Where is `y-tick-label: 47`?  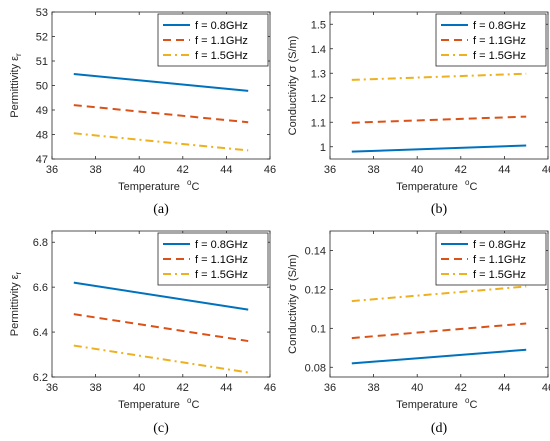
y-tick-label: 47 is located at coordinates (42, 160).